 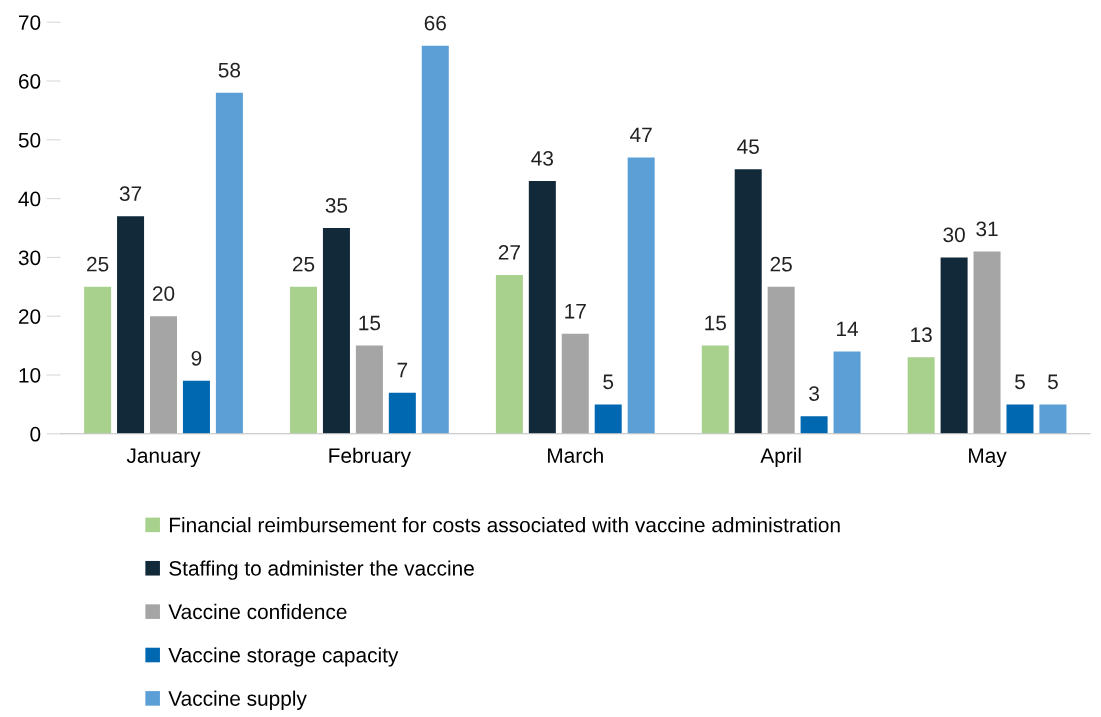 What do you see at coordinates (987, 229) in the screenshot?
I see `data-label: 31` at bounding box center [987, 229].